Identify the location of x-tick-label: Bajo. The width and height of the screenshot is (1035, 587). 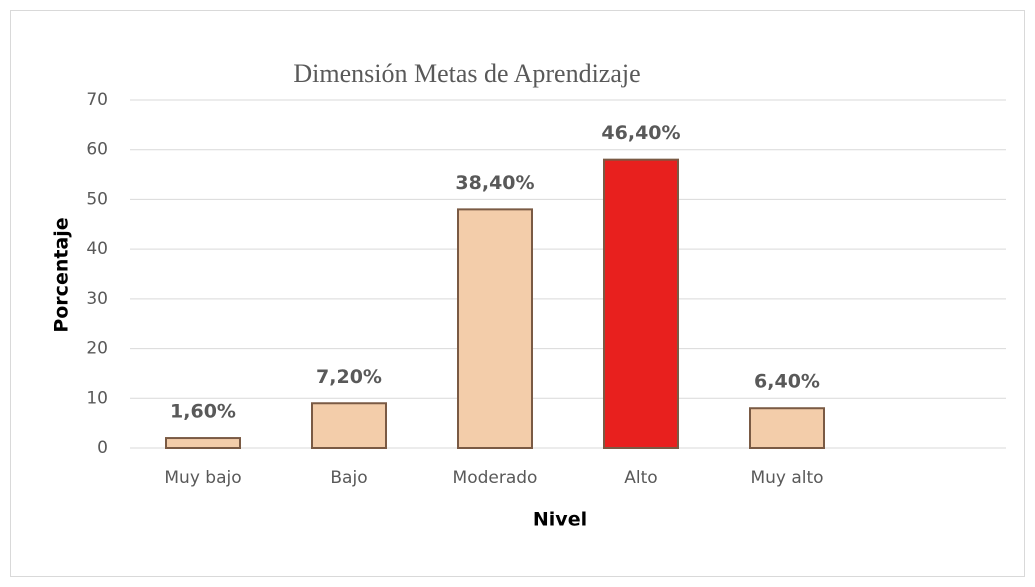
(348, 478).